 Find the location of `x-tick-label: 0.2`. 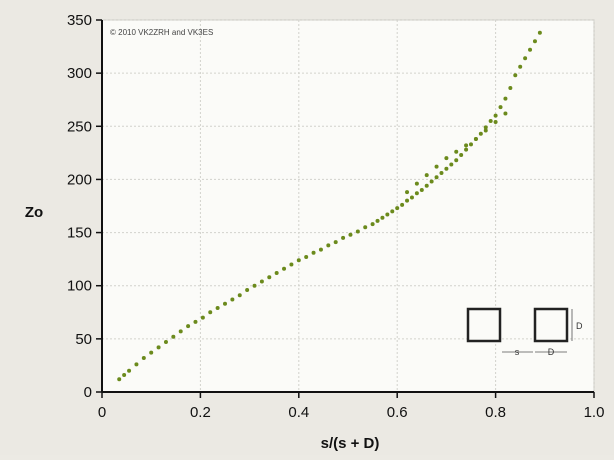

x-tick-label: 0.2 is located at coordinates (200, 412).